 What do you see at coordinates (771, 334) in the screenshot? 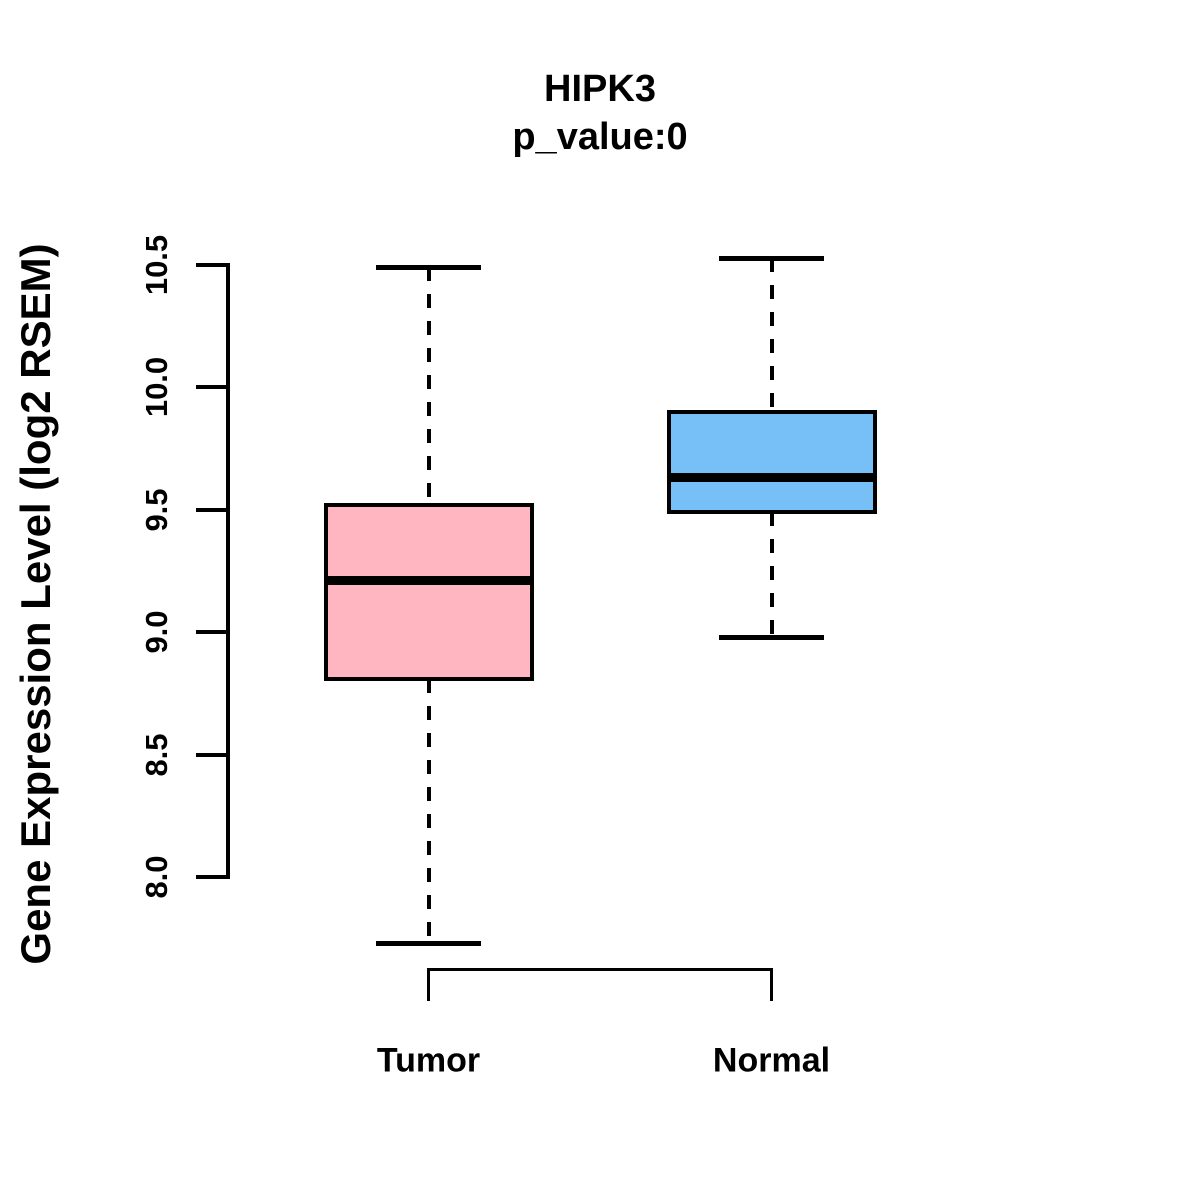
I see `normal-upper-whisker` at bounding box center [771, 334].